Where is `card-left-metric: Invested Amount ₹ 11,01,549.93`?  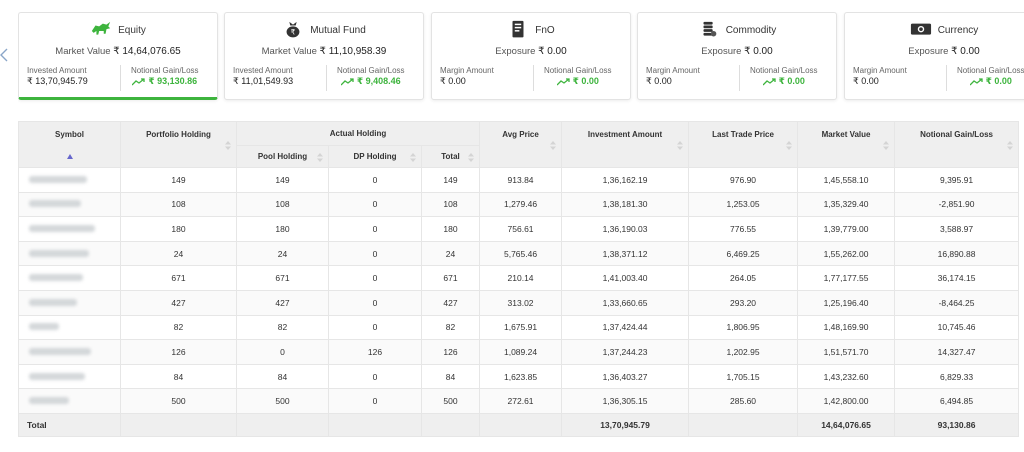
card-left-metric: Invested Amount ₹ 11,01,549.93 is located at coordinates (280, 78).